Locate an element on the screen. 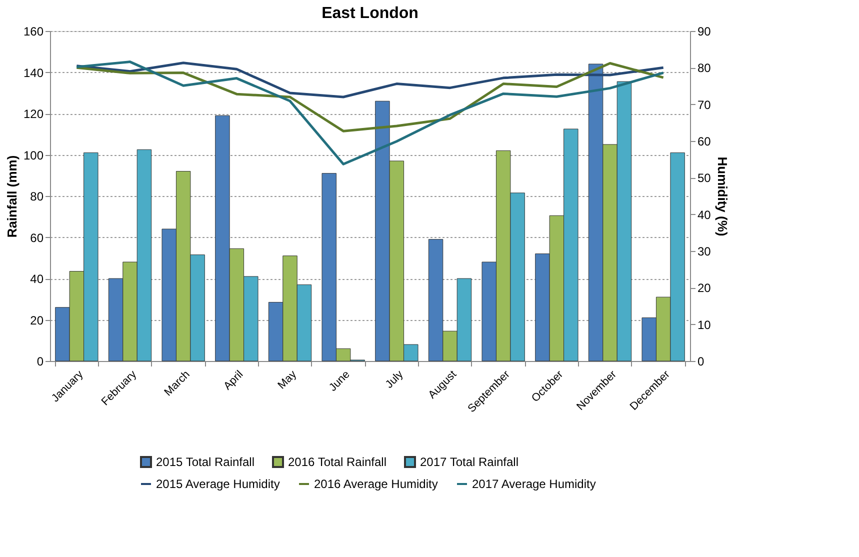 The image size is (859, 557). x-tick-label: July is located at coordinates (394, 379).